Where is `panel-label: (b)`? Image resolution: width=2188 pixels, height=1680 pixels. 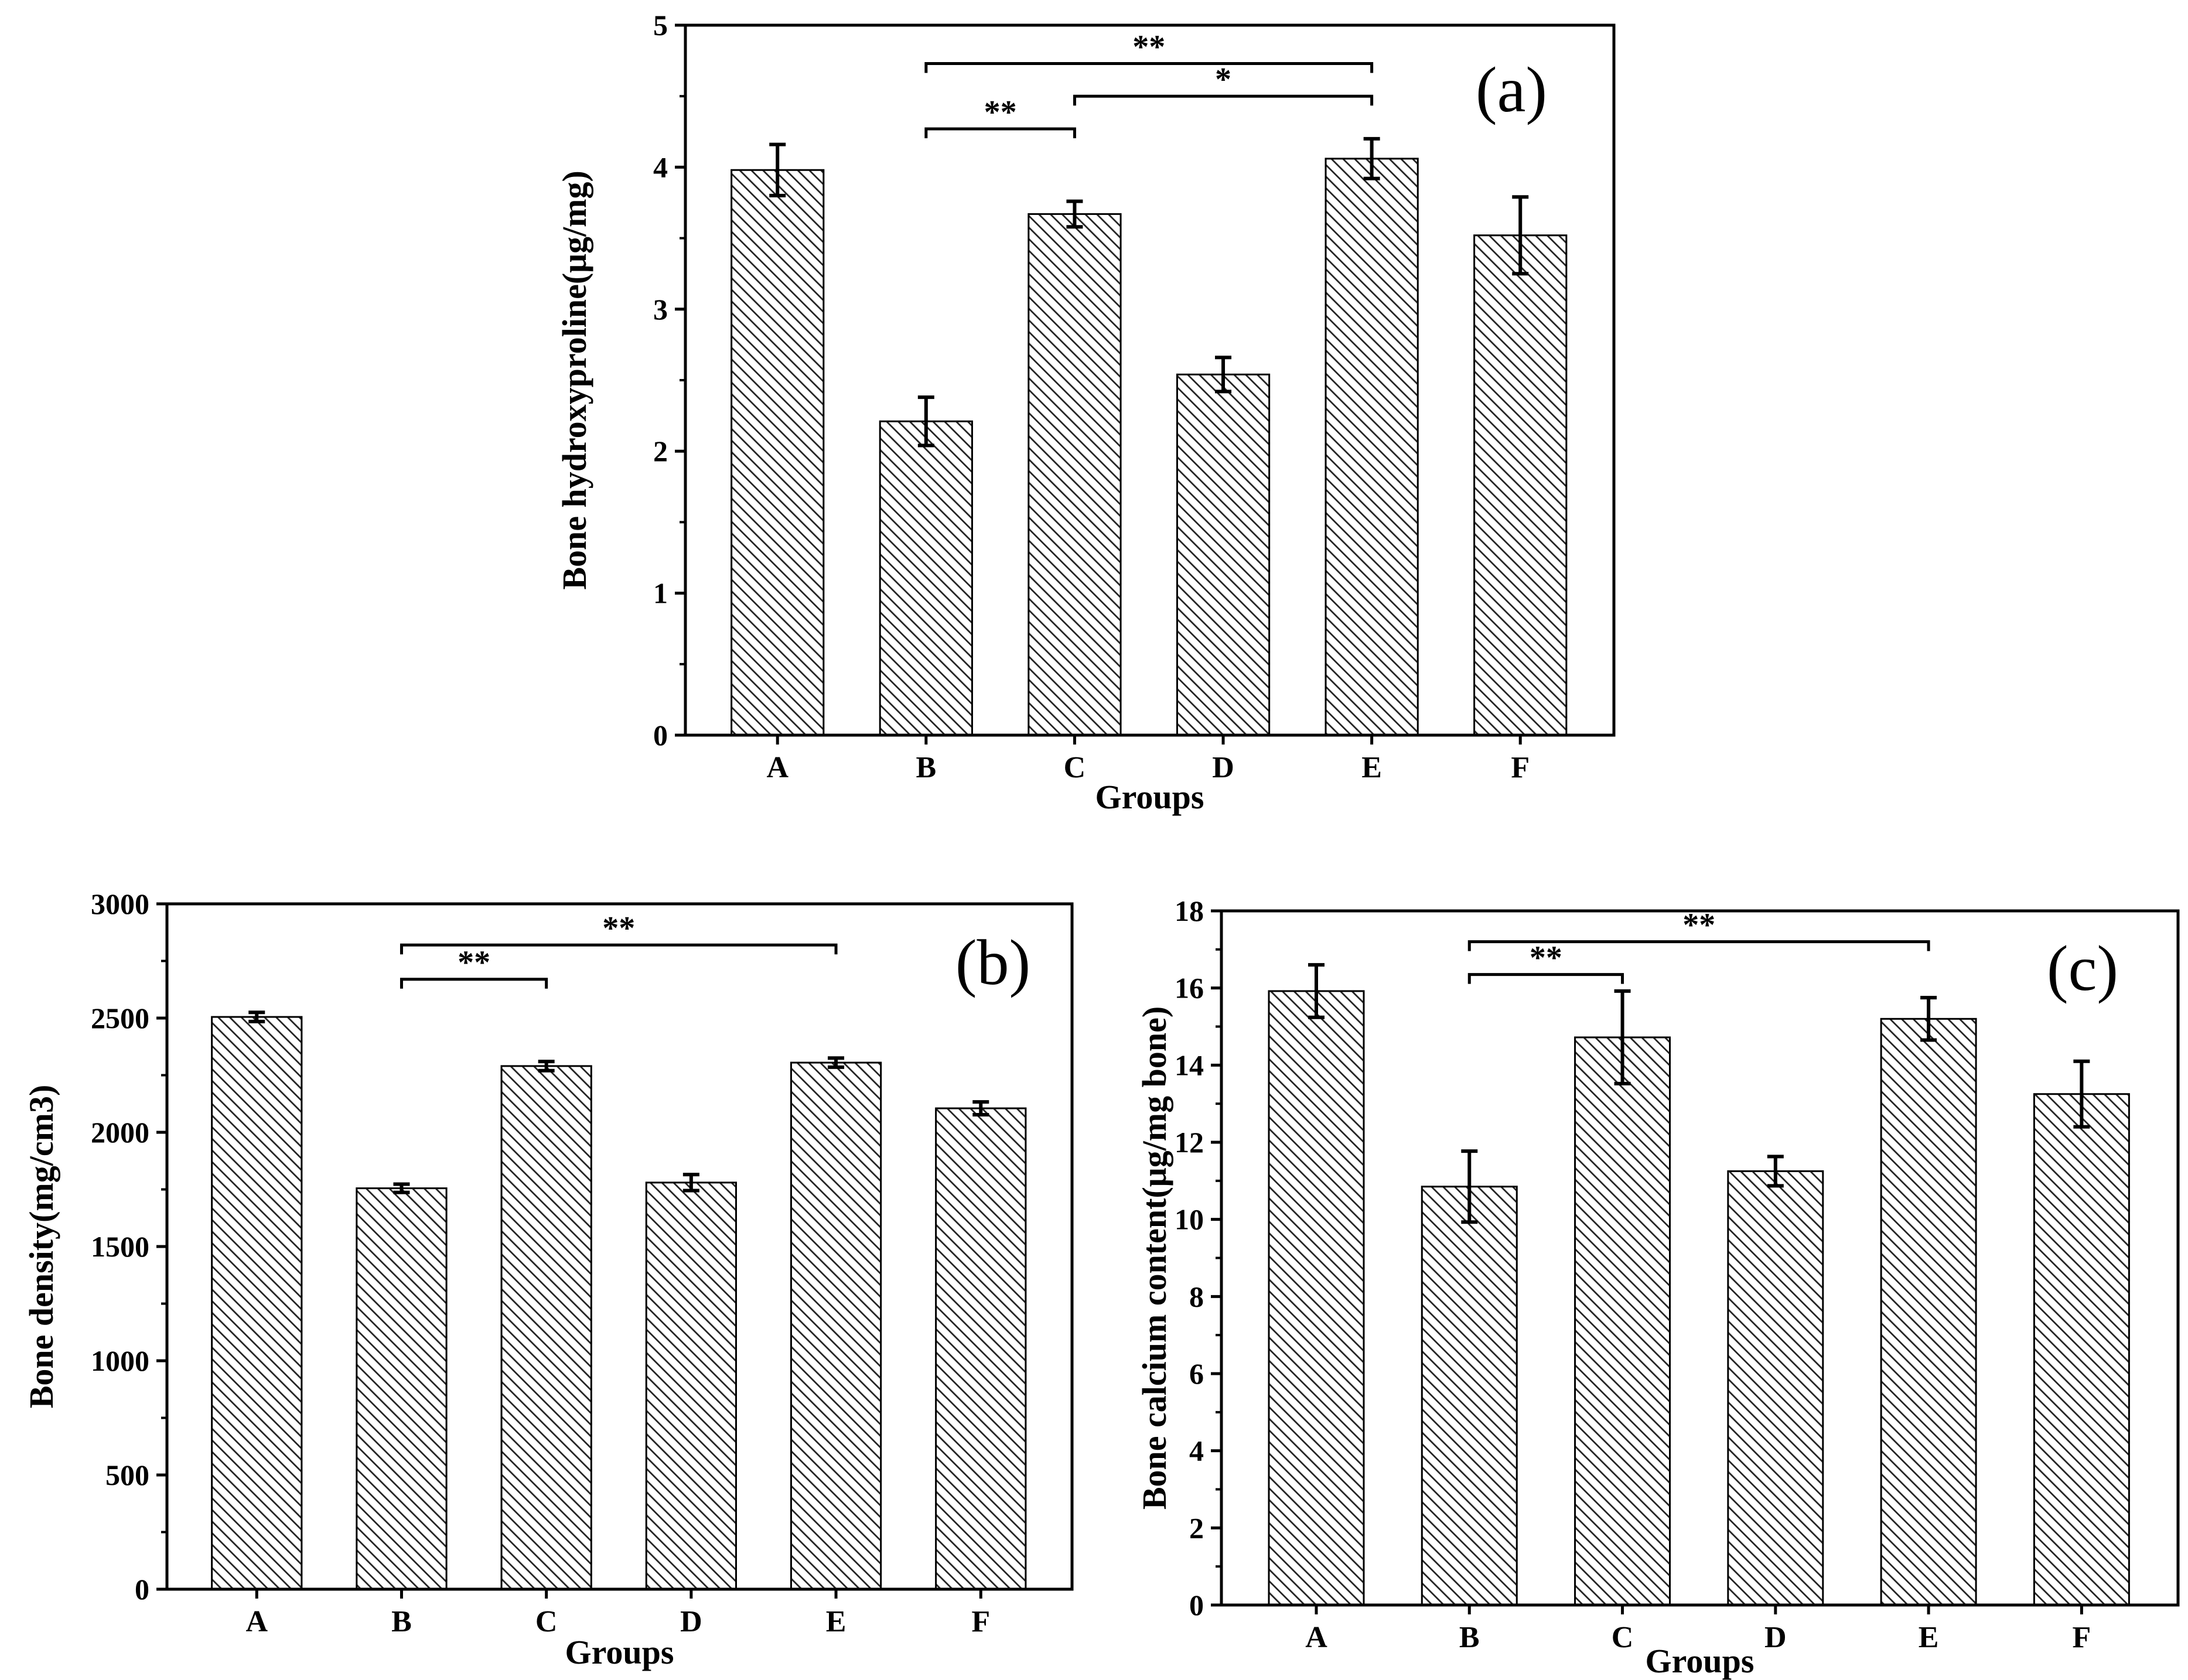 panel-label: (b) is located at coordinates (993, 962).